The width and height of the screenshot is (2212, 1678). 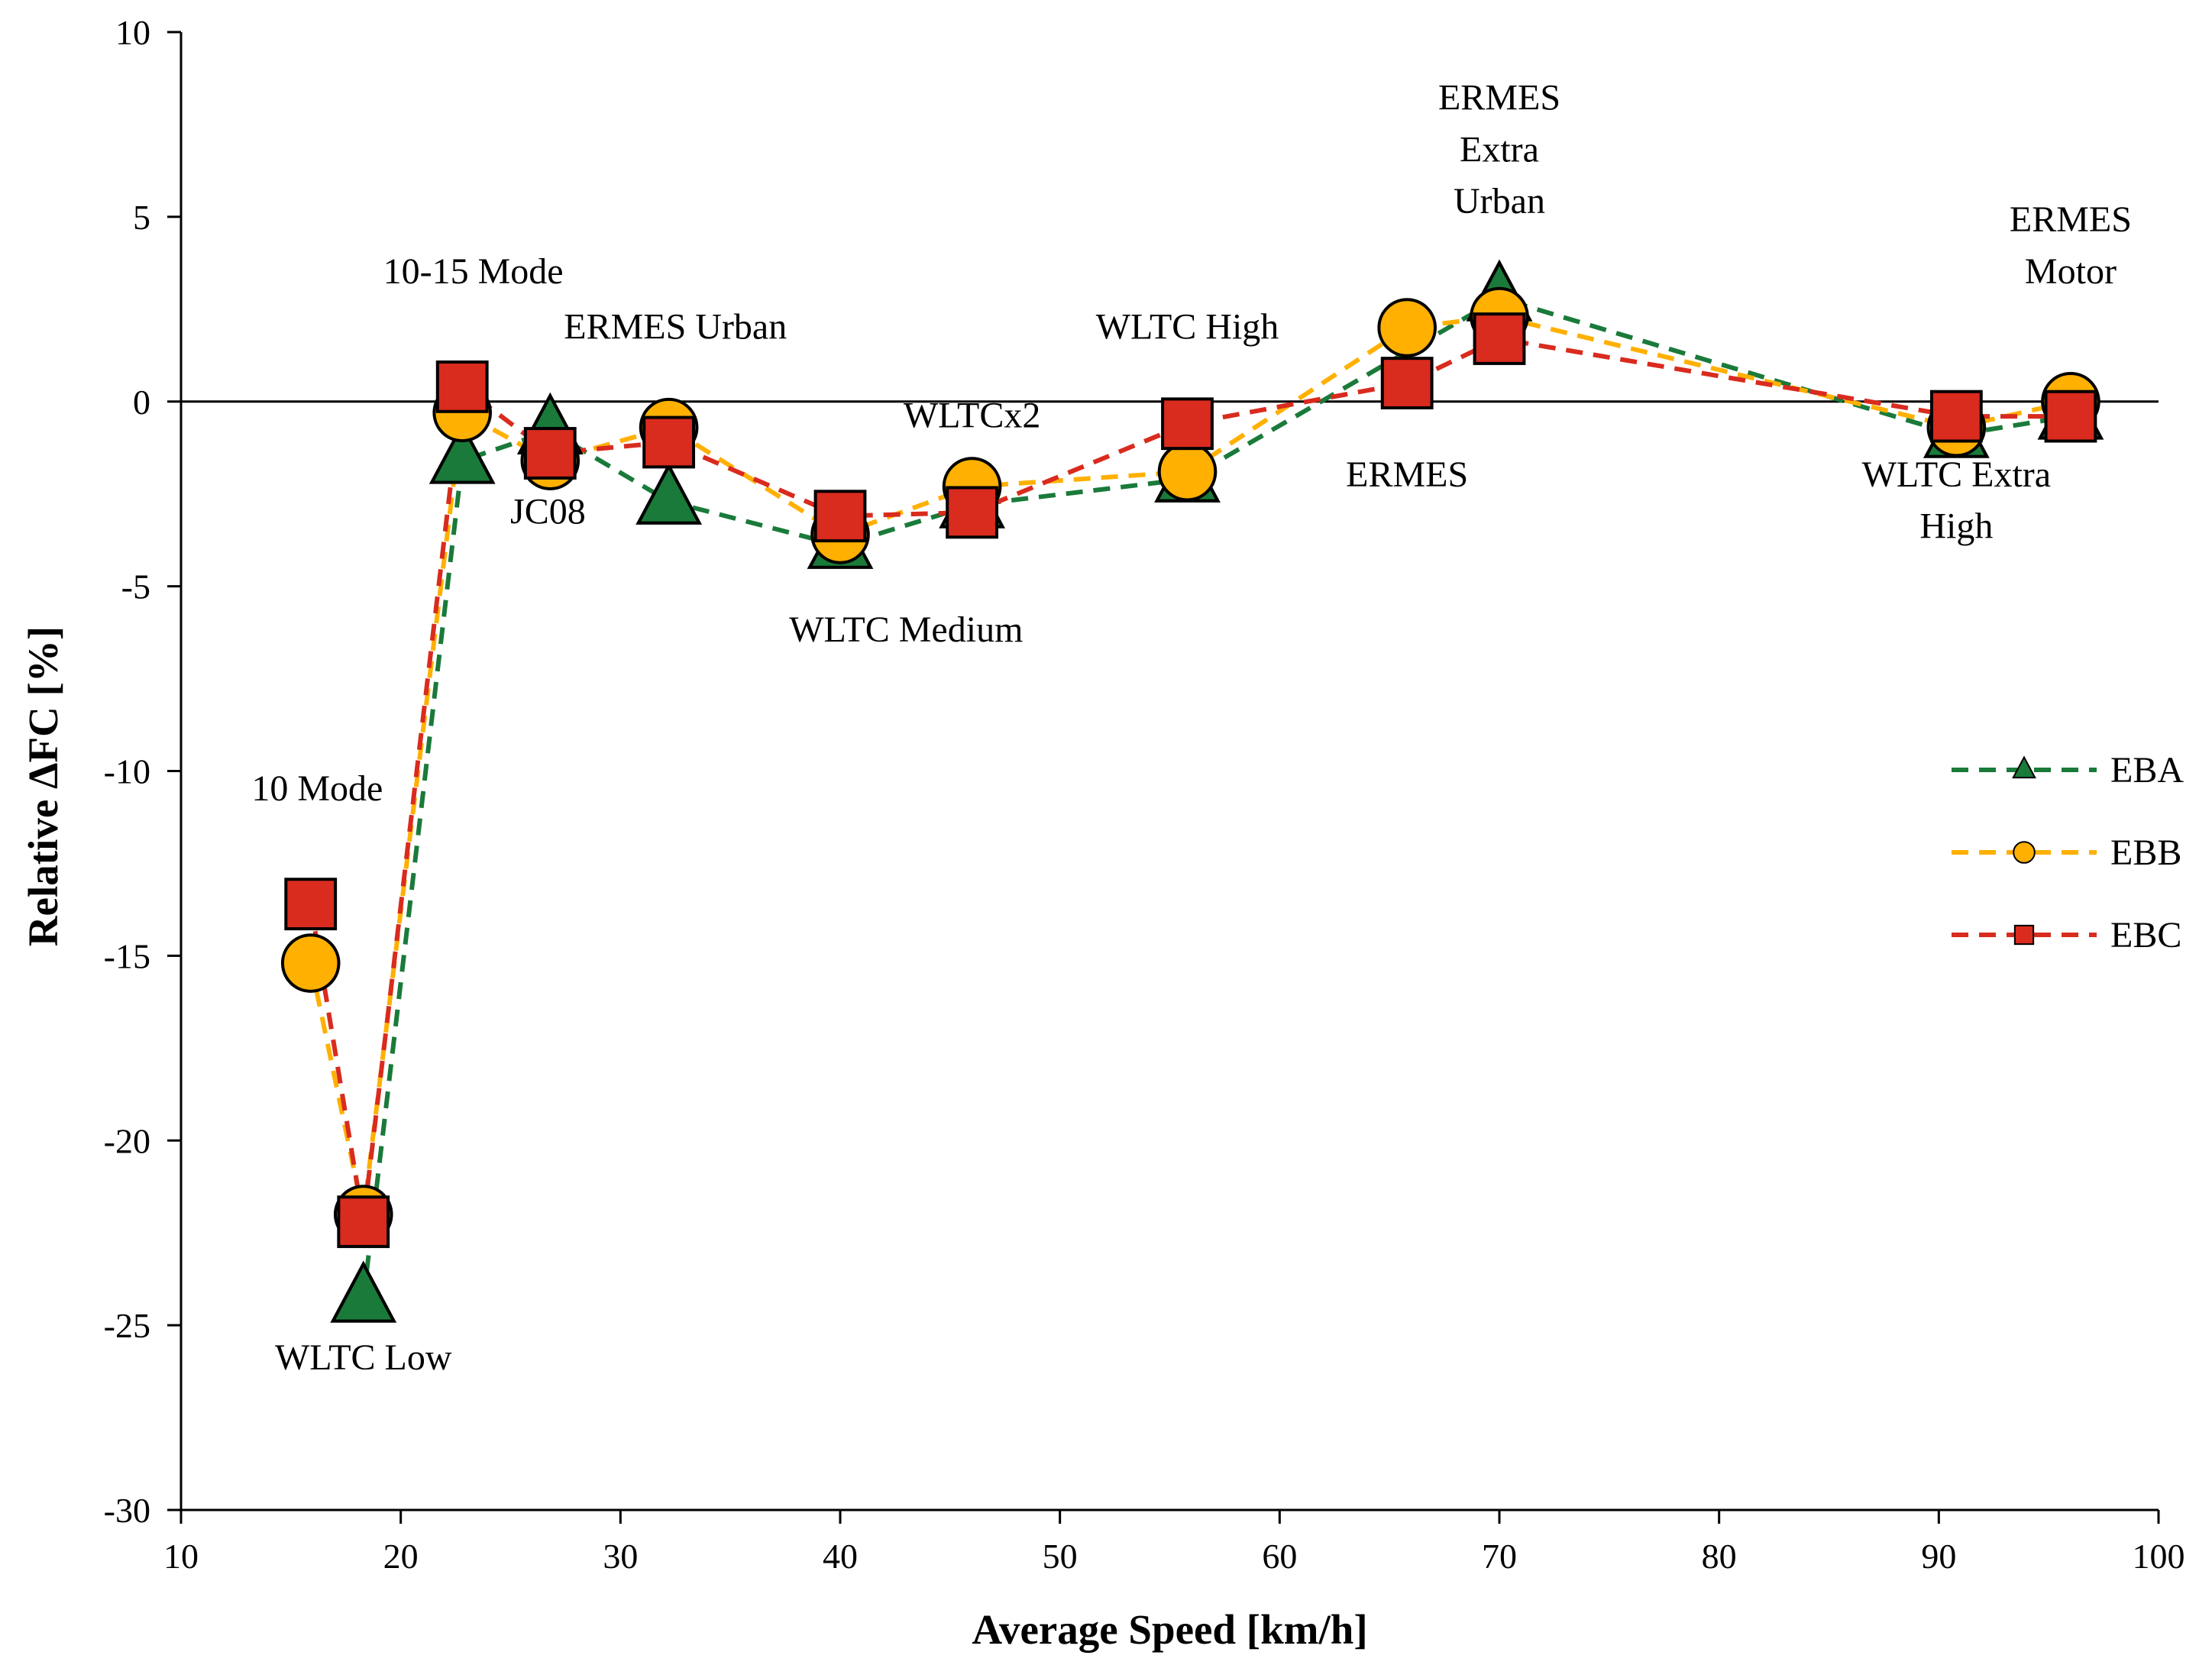 I want to click on x-tick-label: 50, so click(x=1060, y=1556).